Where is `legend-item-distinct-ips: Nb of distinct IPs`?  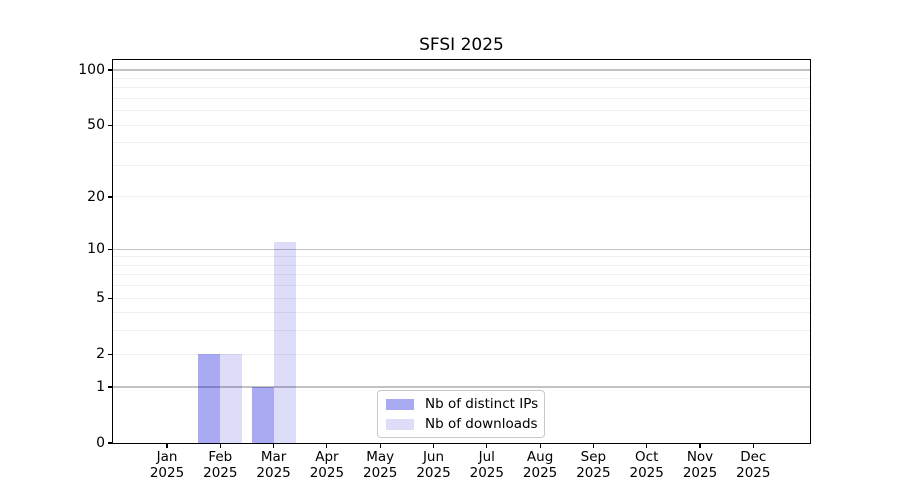
legend-item-distinct-ips: Nb of distinct IPs is located at coordinates (465, 404).